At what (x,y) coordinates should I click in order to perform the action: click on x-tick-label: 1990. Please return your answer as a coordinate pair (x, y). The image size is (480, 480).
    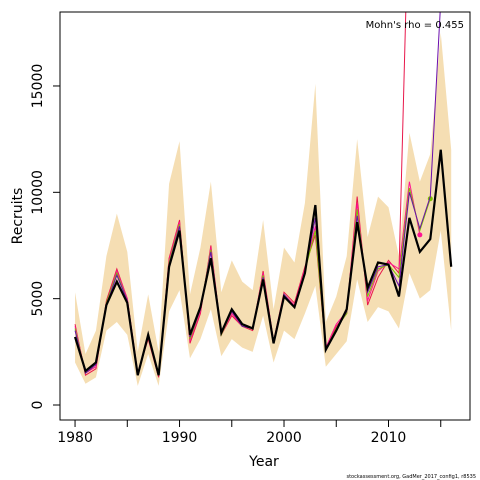
    Looking at the image, I should click on (180, 438).